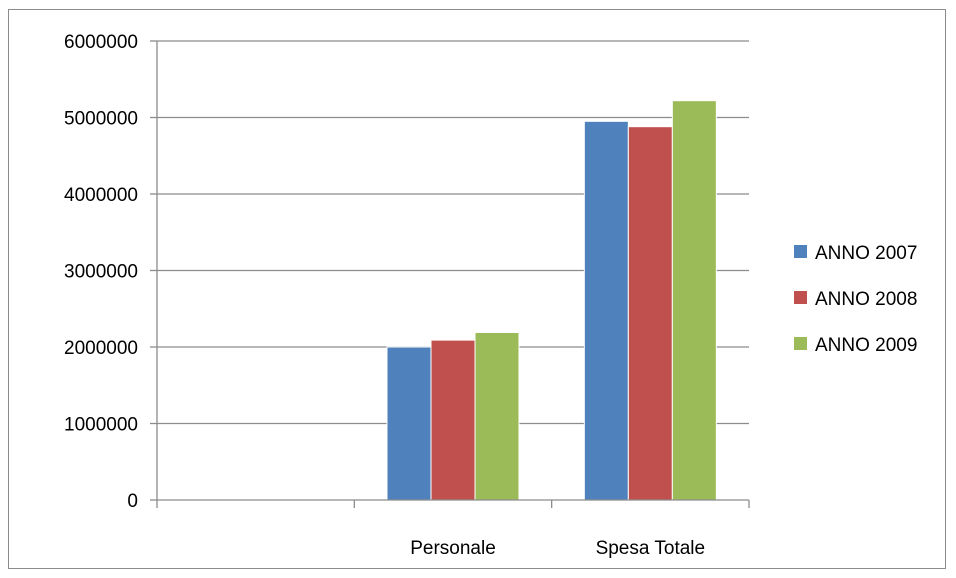  I want to click on x-tick-label: Spesa Totale, so click(651, 548).